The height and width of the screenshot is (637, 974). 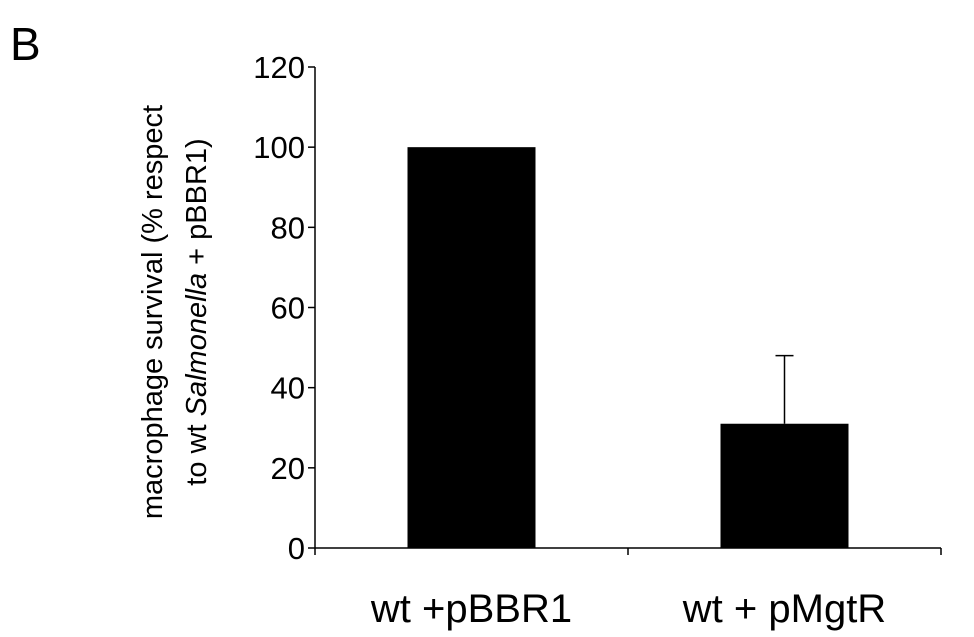 What do you see at coordinates (153, 312) in the screenshot?
I see `y-axis-title-line1: macrophage survival (% respect` at bounding box center [153, 312].